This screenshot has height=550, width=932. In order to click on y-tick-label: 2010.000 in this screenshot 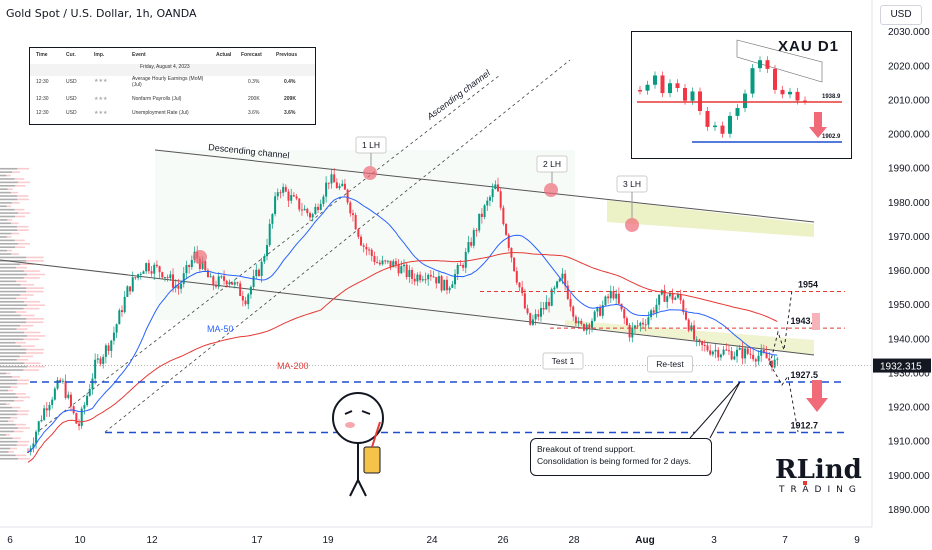, I will do `click(909, 100)`.